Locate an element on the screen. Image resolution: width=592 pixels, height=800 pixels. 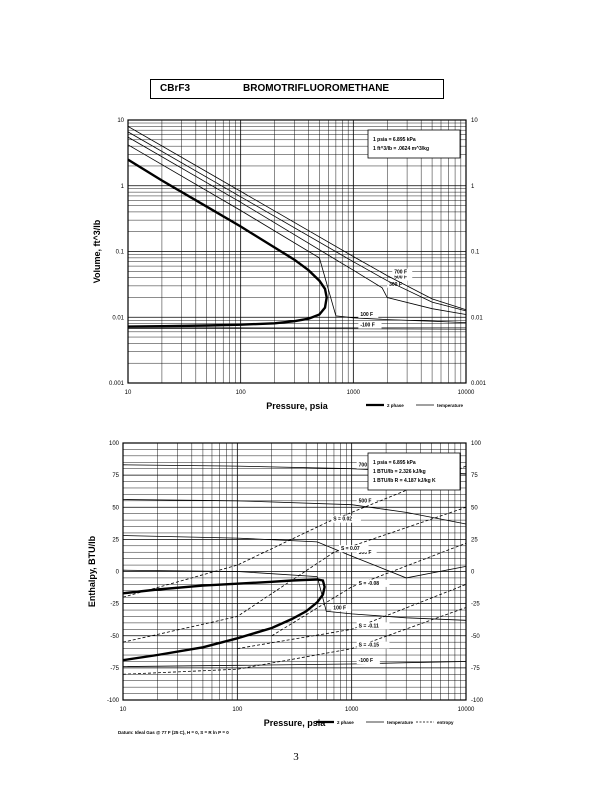
chart1-x-axis-label: Pressure, psia is located at coordinates (297, 406).